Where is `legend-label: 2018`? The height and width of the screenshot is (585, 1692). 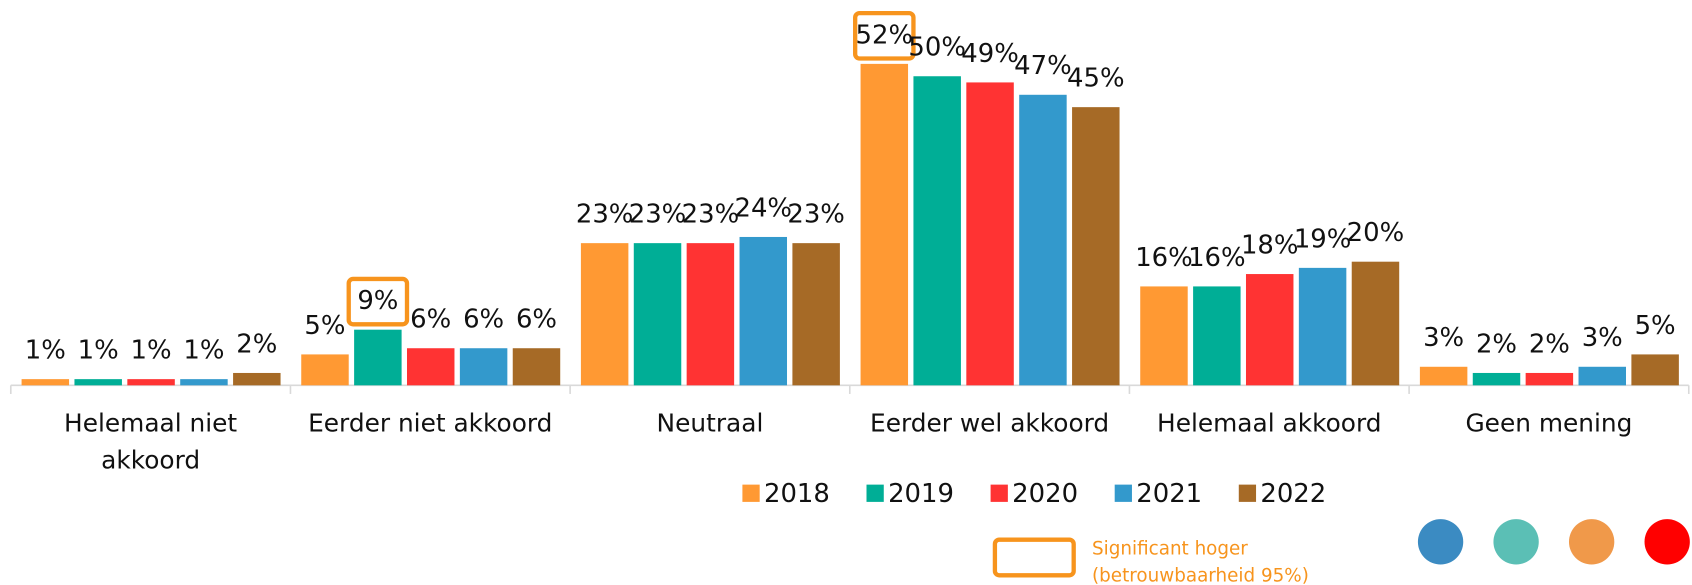 legend-label: 2018 is located at coordinates (797, 494).